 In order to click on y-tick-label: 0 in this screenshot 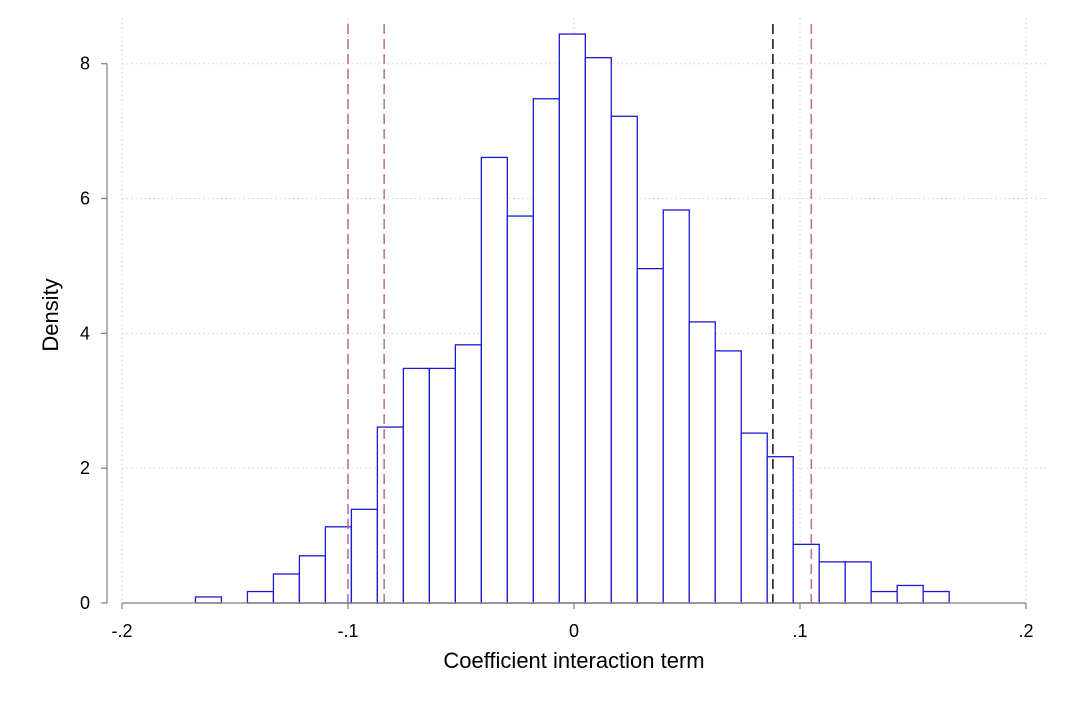, I will do `click(85, 603)`.